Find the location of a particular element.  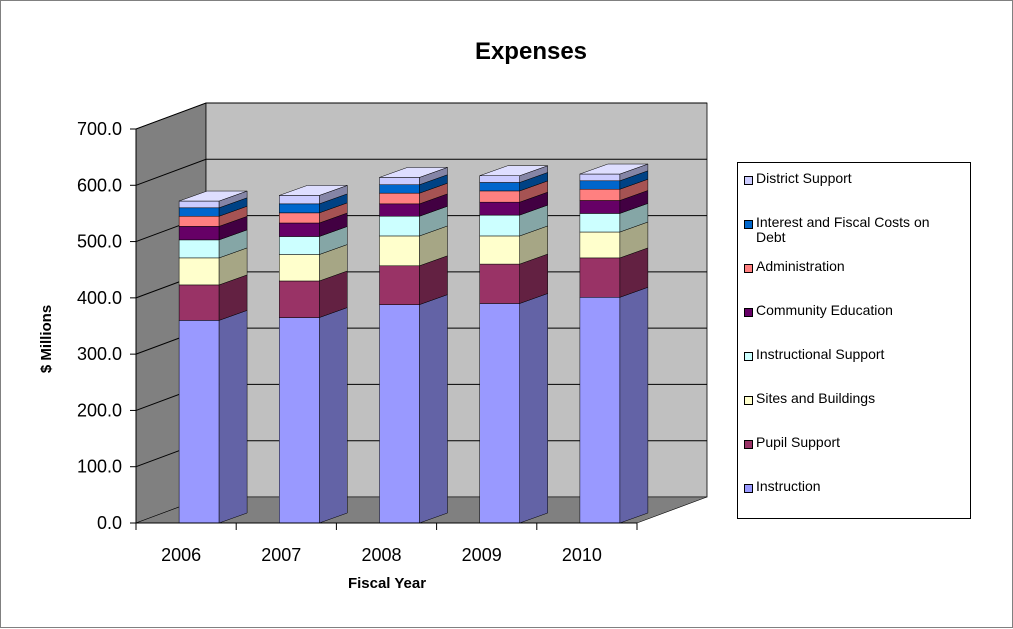

bar-2009-community-education is located at coordinates (513, 203).